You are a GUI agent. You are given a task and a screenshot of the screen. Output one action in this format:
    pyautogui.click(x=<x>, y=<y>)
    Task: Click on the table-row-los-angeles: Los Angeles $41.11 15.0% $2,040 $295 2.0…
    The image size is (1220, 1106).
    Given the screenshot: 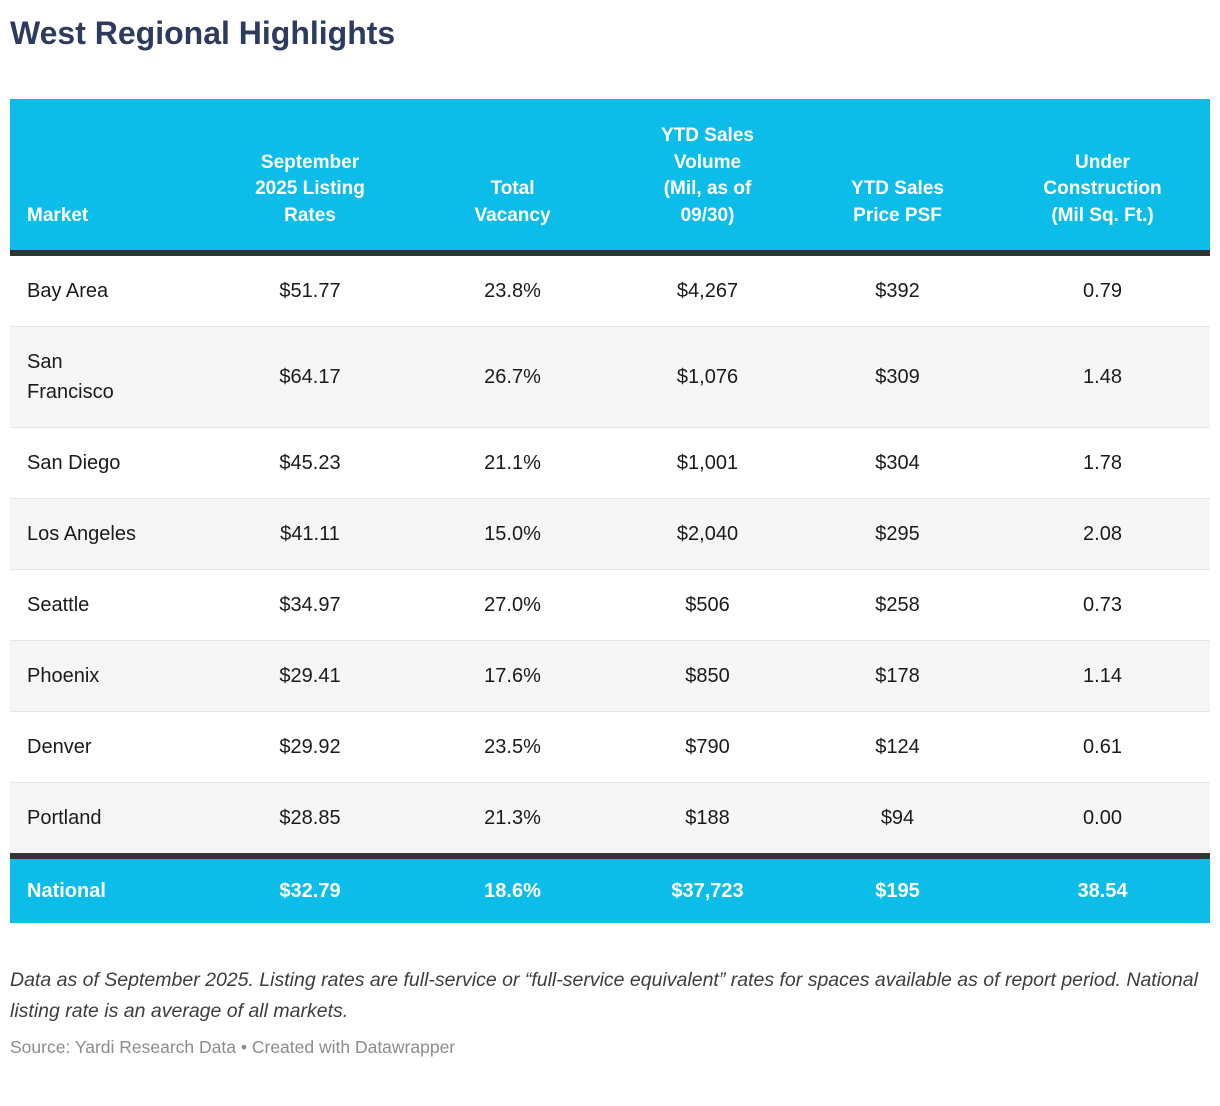 What is the action you would take?
    pyautogui.click(x=610, y=534)
    